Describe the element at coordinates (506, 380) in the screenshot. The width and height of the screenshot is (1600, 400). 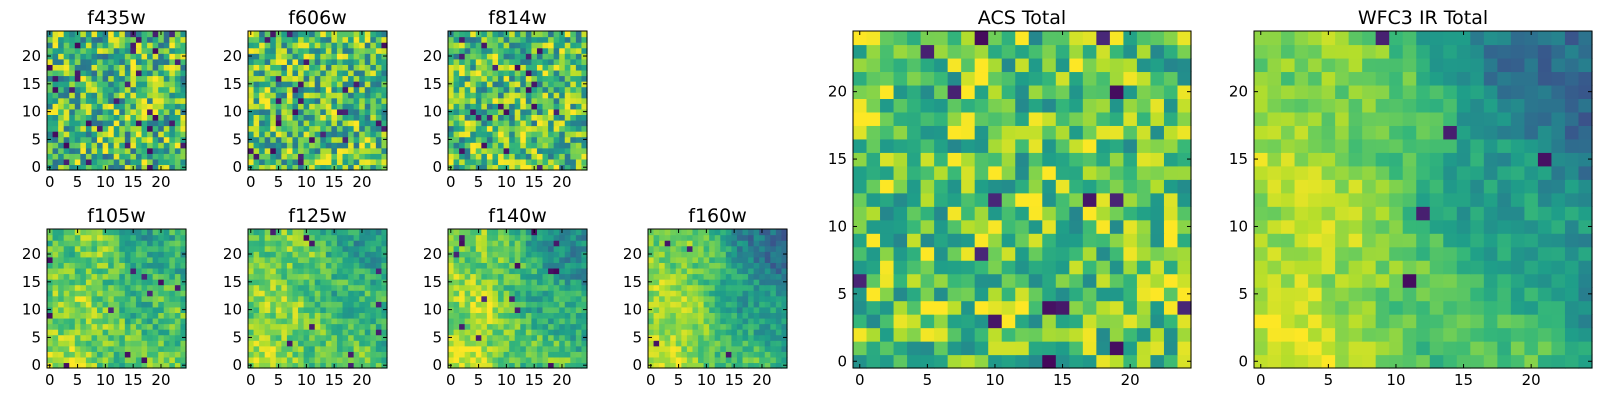
I see `x-tick-label: 10` at that location.